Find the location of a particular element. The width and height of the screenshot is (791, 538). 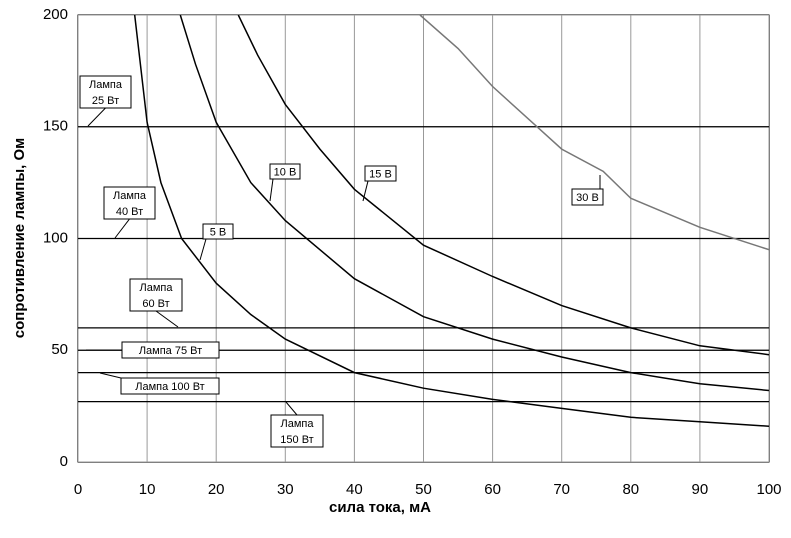

series-label: 5 В is located at coordinates (218, 232).